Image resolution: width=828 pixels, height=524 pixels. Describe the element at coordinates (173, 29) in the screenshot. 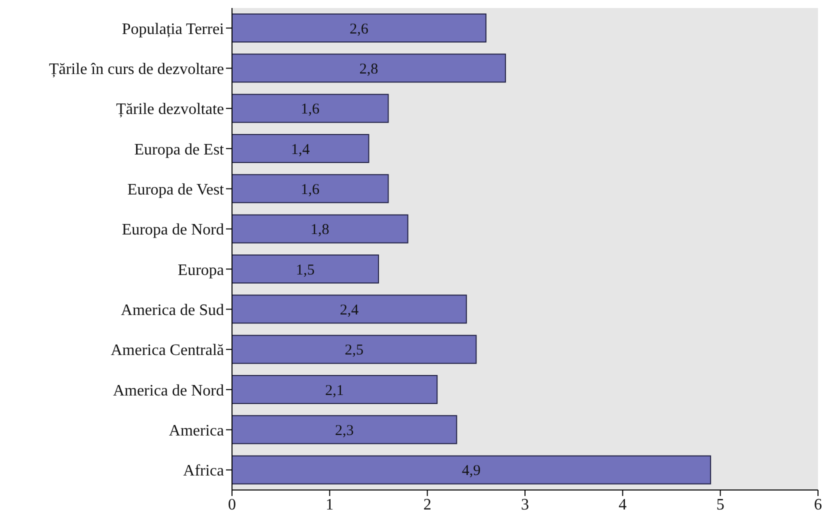

I see `y-tick-label: Populația Terrei` at that location.